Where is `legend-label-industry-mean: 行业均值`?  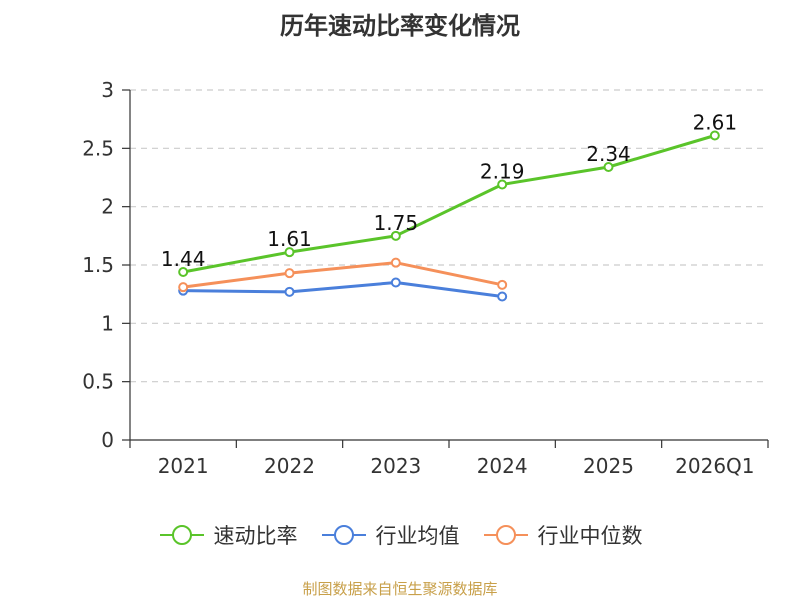
legend-label-industry-mean: 行业均值 is located at coordinates (417, 536).